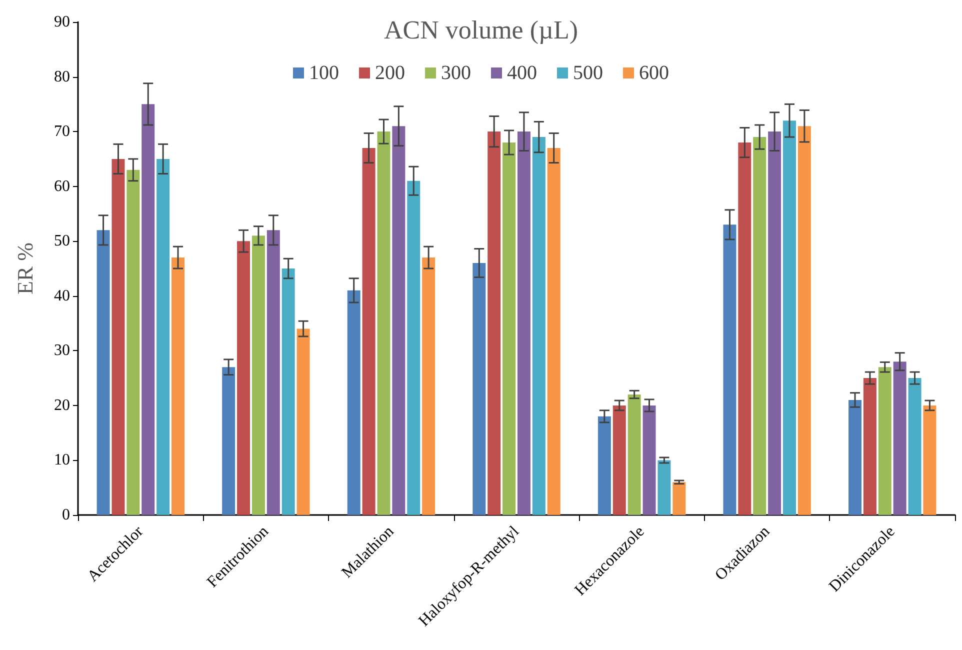 The width and height of the screenshot is (962, 650). Describe the element at coordinates (654, 73) in the screenshot. I see `legend-label: 600` at that location.